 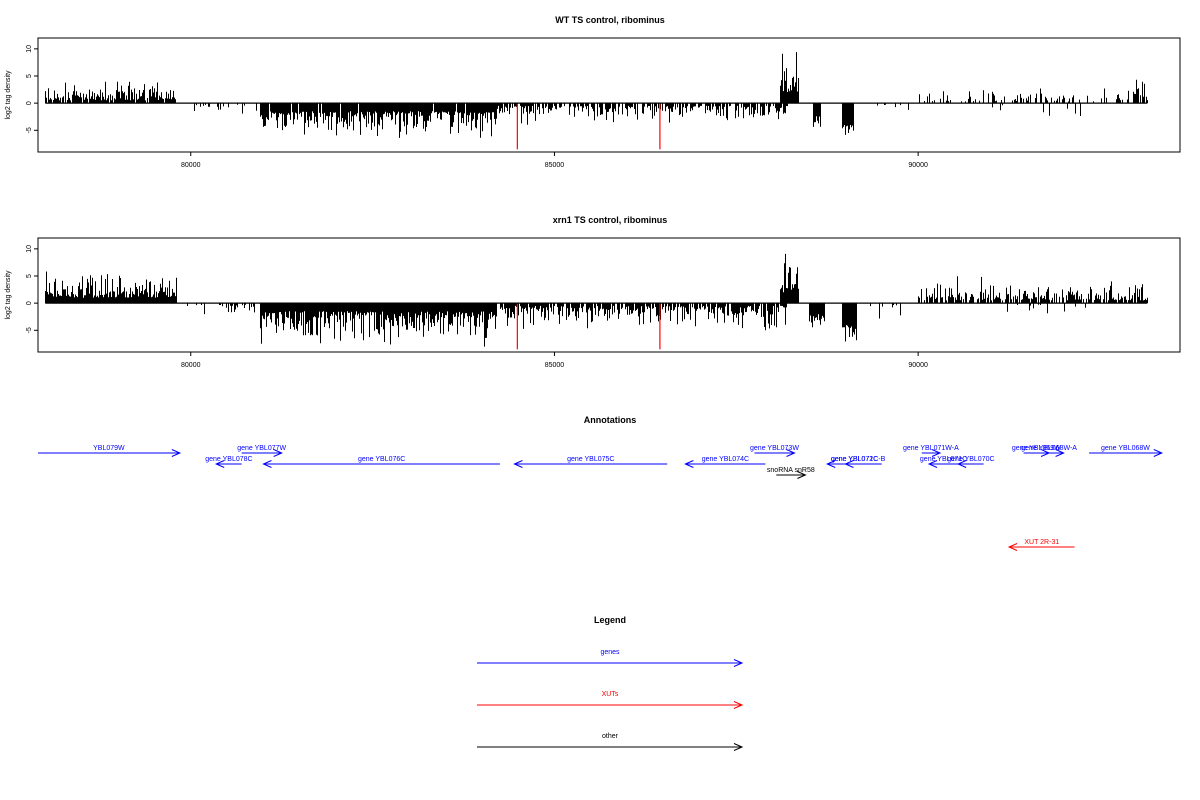 What do you see at coordinates (261, 448) in the screenshot?
I see `feature-label: gene YBL077W` at bounding box center [261, 448].